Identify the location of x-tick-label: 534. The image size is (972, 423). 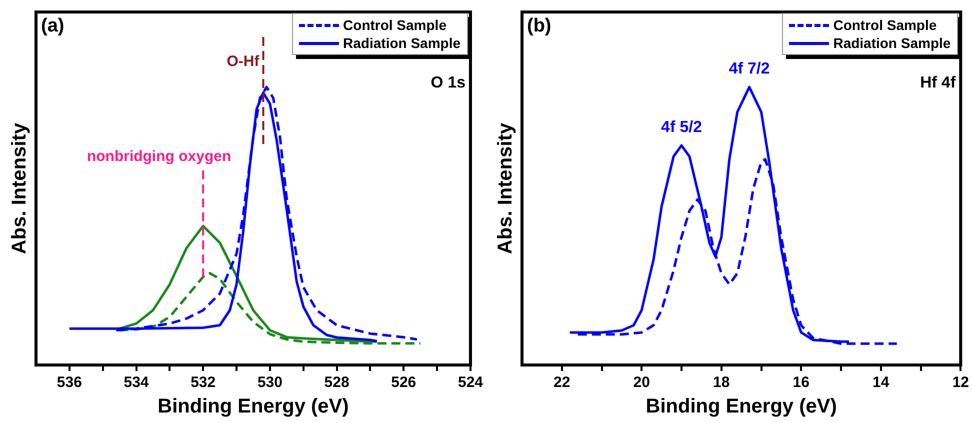
(137, 383).